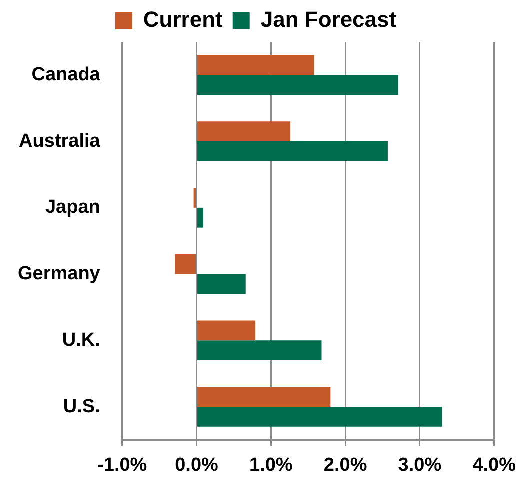  What do you see at coordinates (329, 19) in the screenshot?
I see `legend-label: Jan Forecast` at bounding box center [329, 19].